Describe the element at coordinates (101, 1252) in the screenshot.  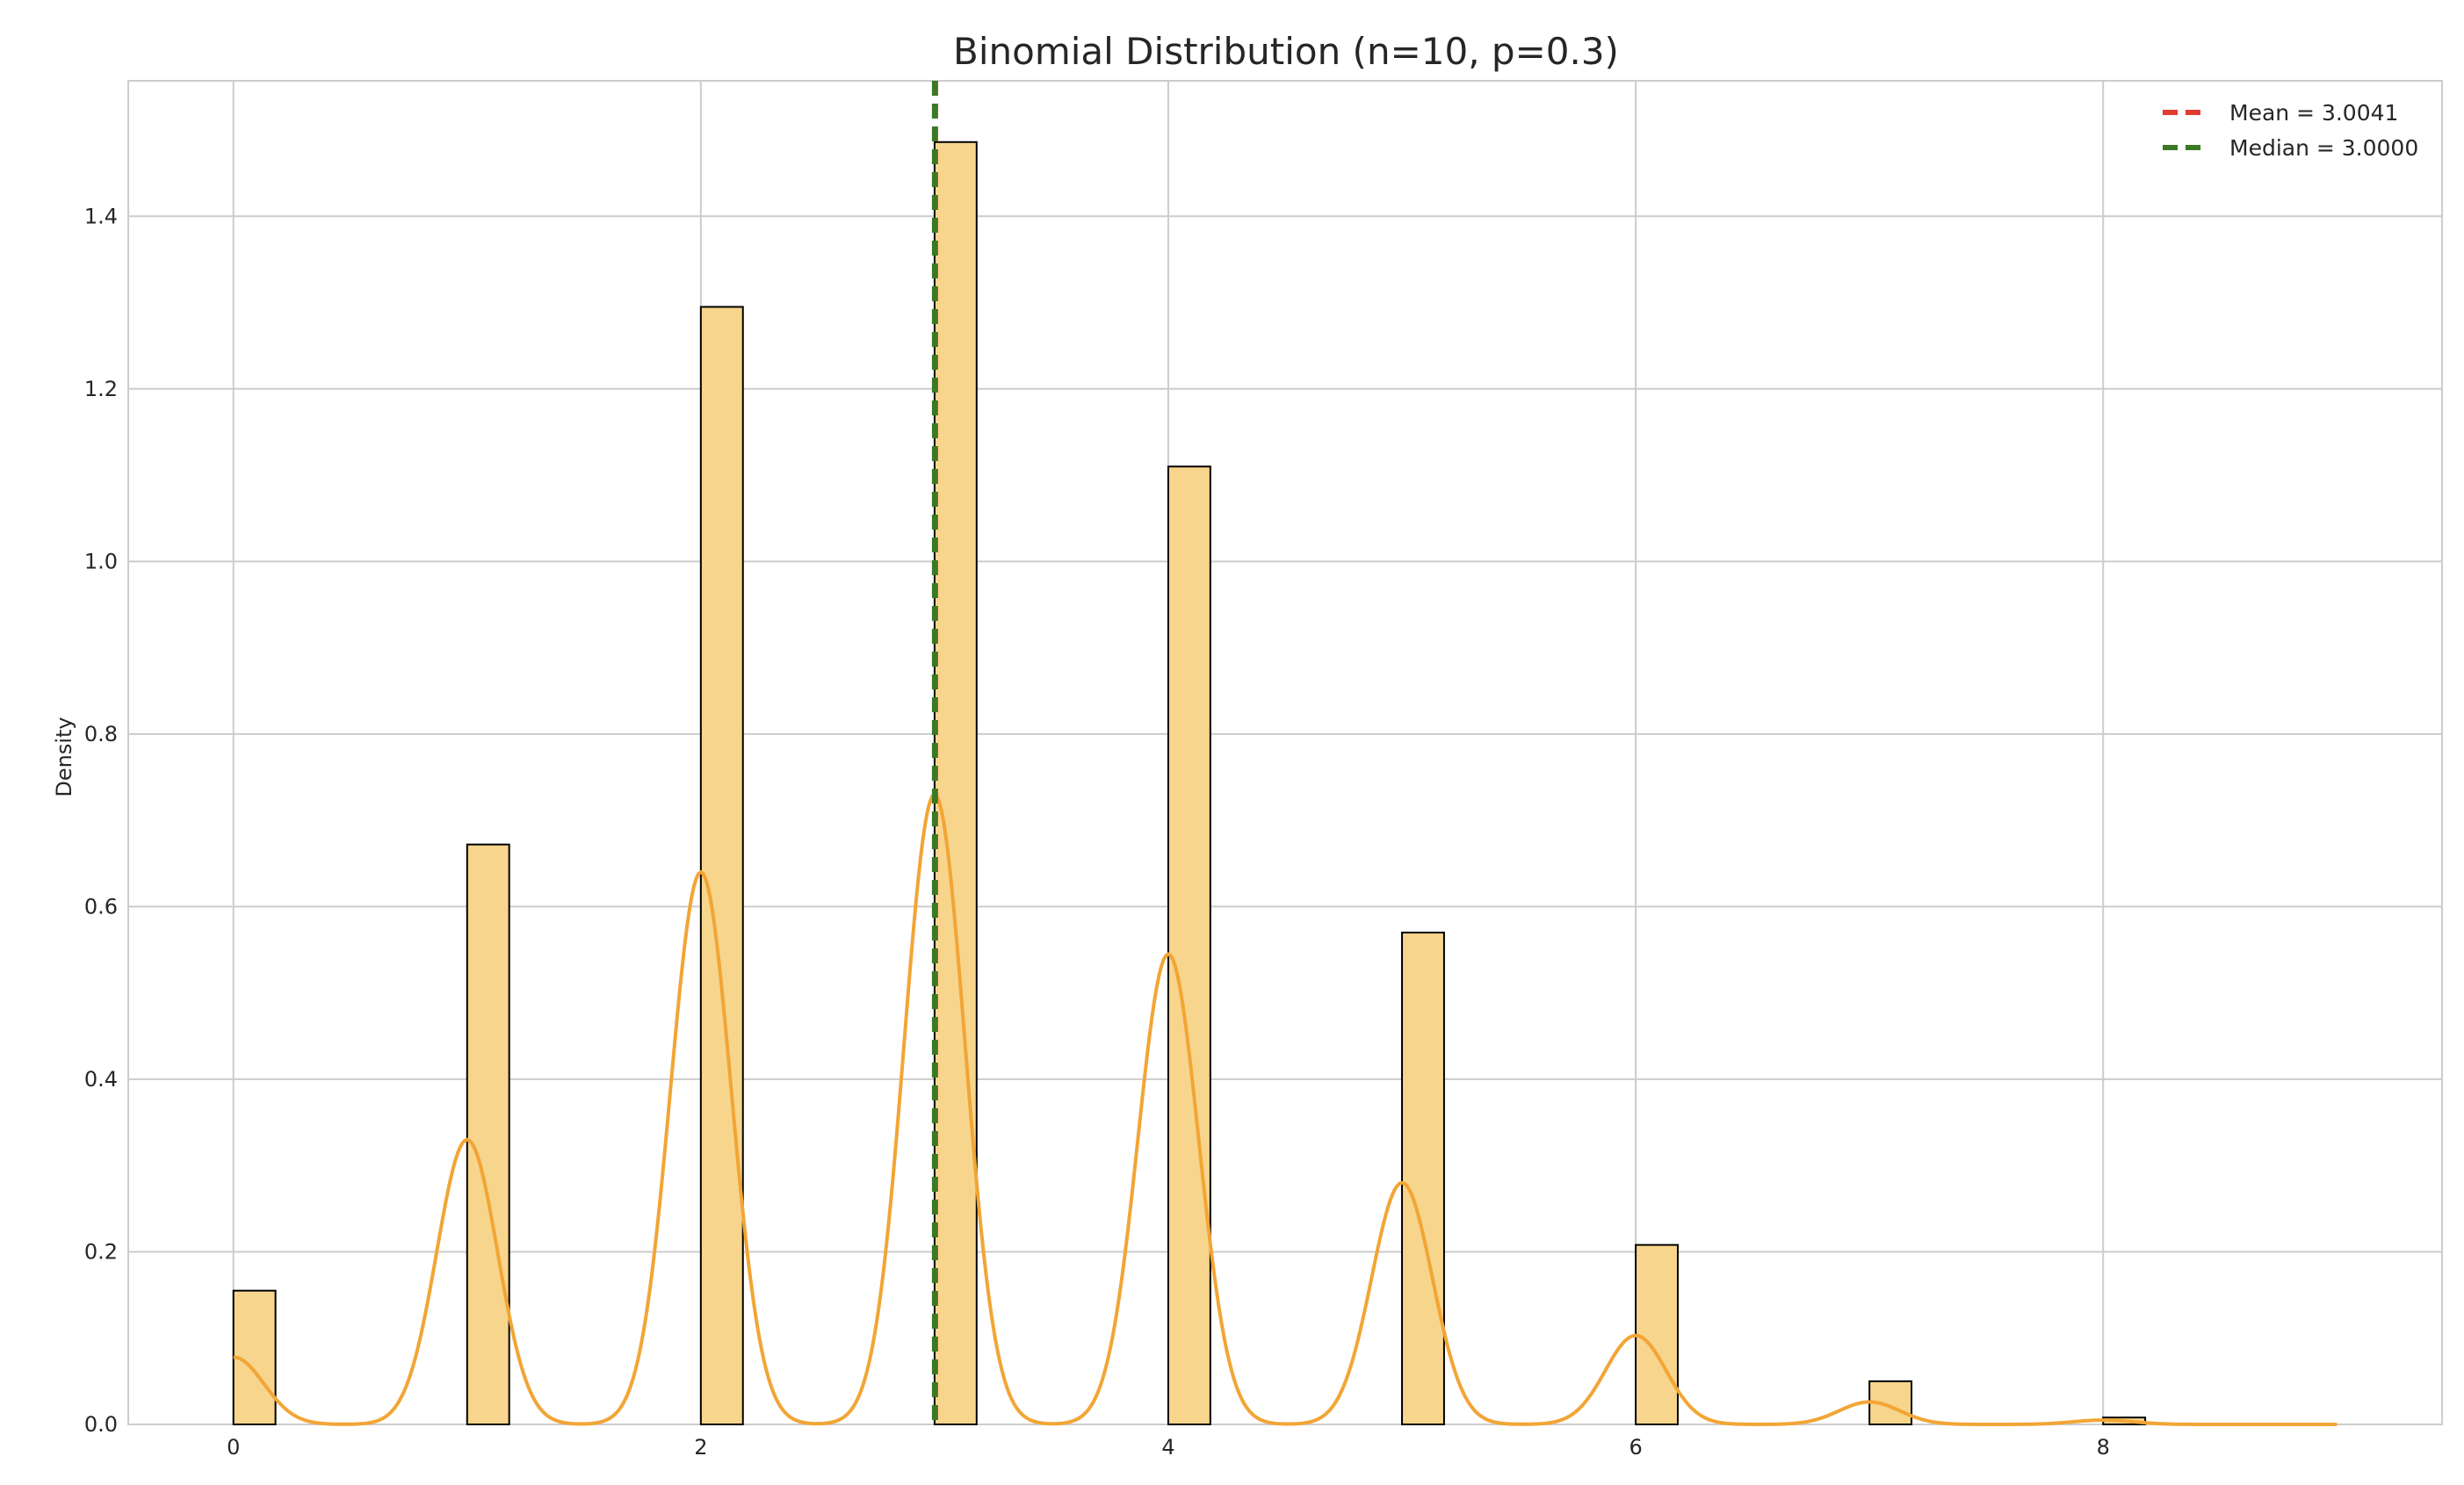
I see `y-tick-label: 0.2` at that location.